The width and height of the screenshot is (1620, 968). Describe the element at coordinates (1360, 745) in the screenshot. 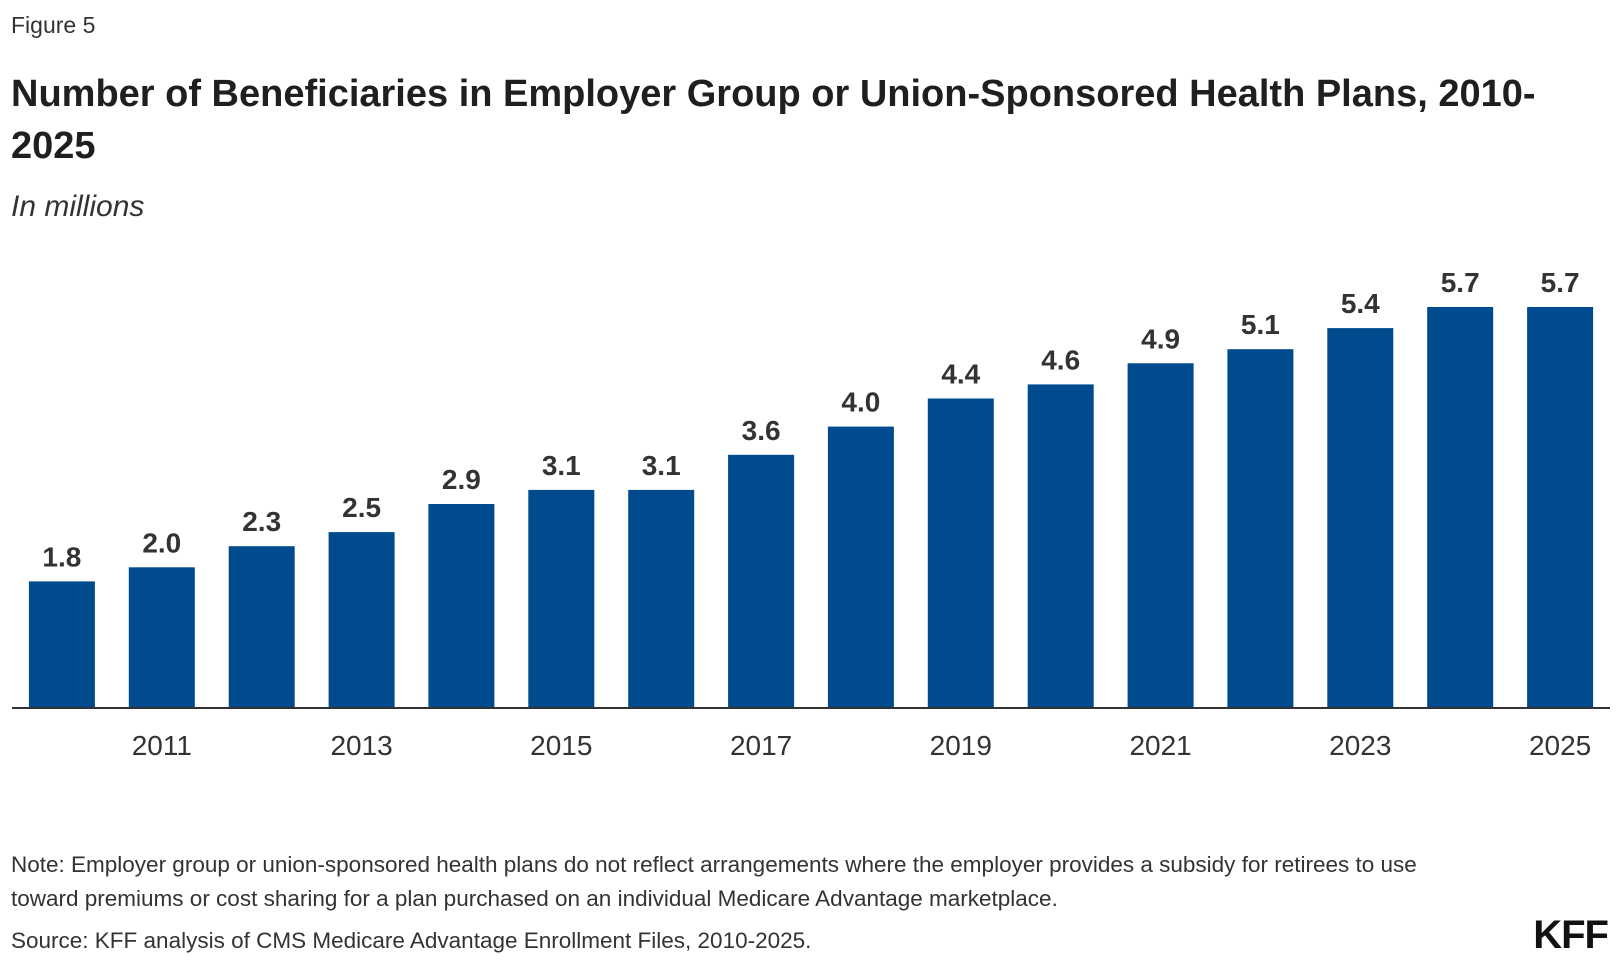

I see `x-tick-label-2023: 2023` at that location.